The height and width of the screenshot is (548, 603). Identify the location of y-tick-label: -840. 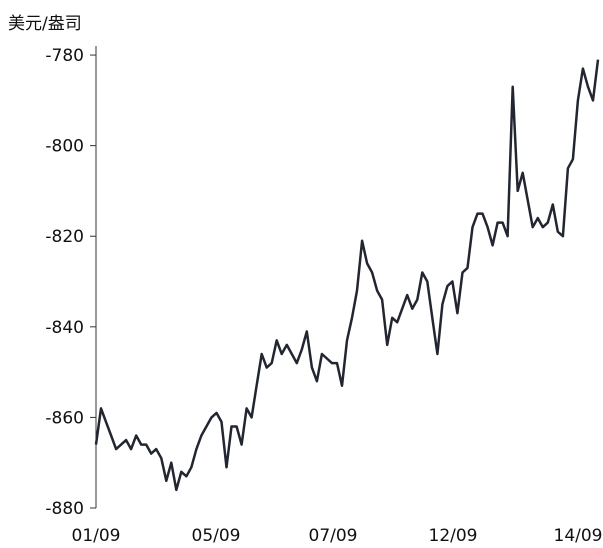
(64, 328).